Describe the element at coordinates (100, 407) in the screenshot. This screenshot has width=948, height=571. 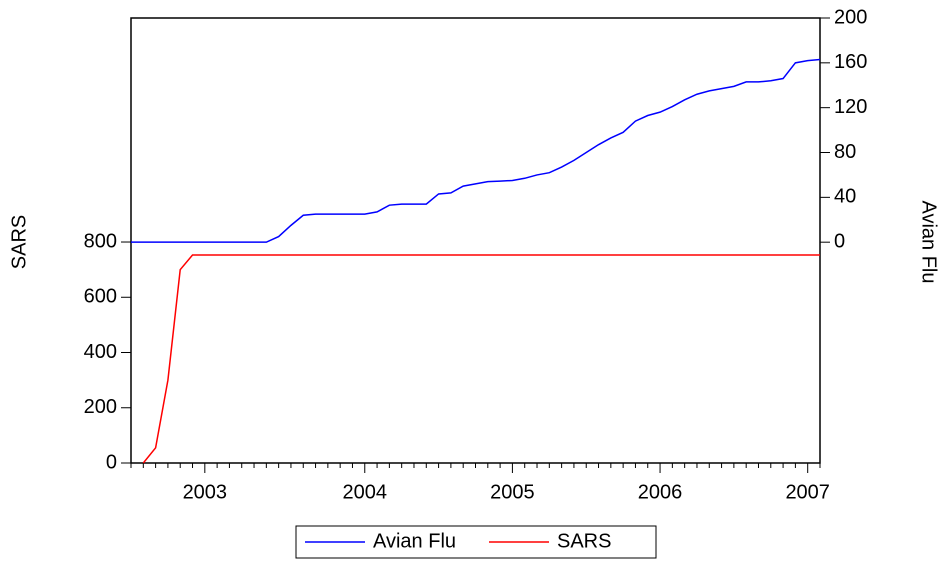
I see `y-tick-label: 200` at that location.